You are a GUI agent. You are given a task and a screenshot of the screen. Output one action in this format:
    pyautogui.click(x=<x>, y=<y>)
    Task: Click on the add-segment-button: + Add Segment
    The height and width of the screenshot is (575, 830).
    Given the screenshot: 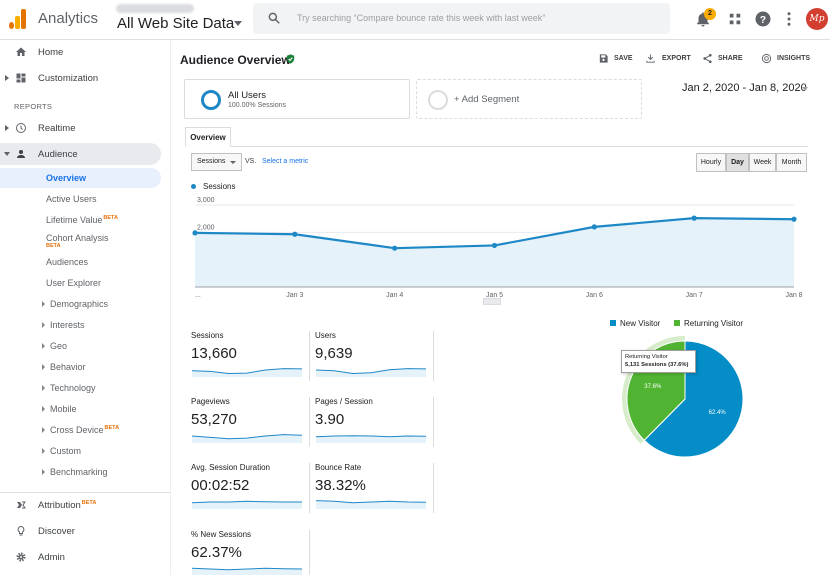 What is the action you would take?
    pyautogui.click(x=529, y=99)
    